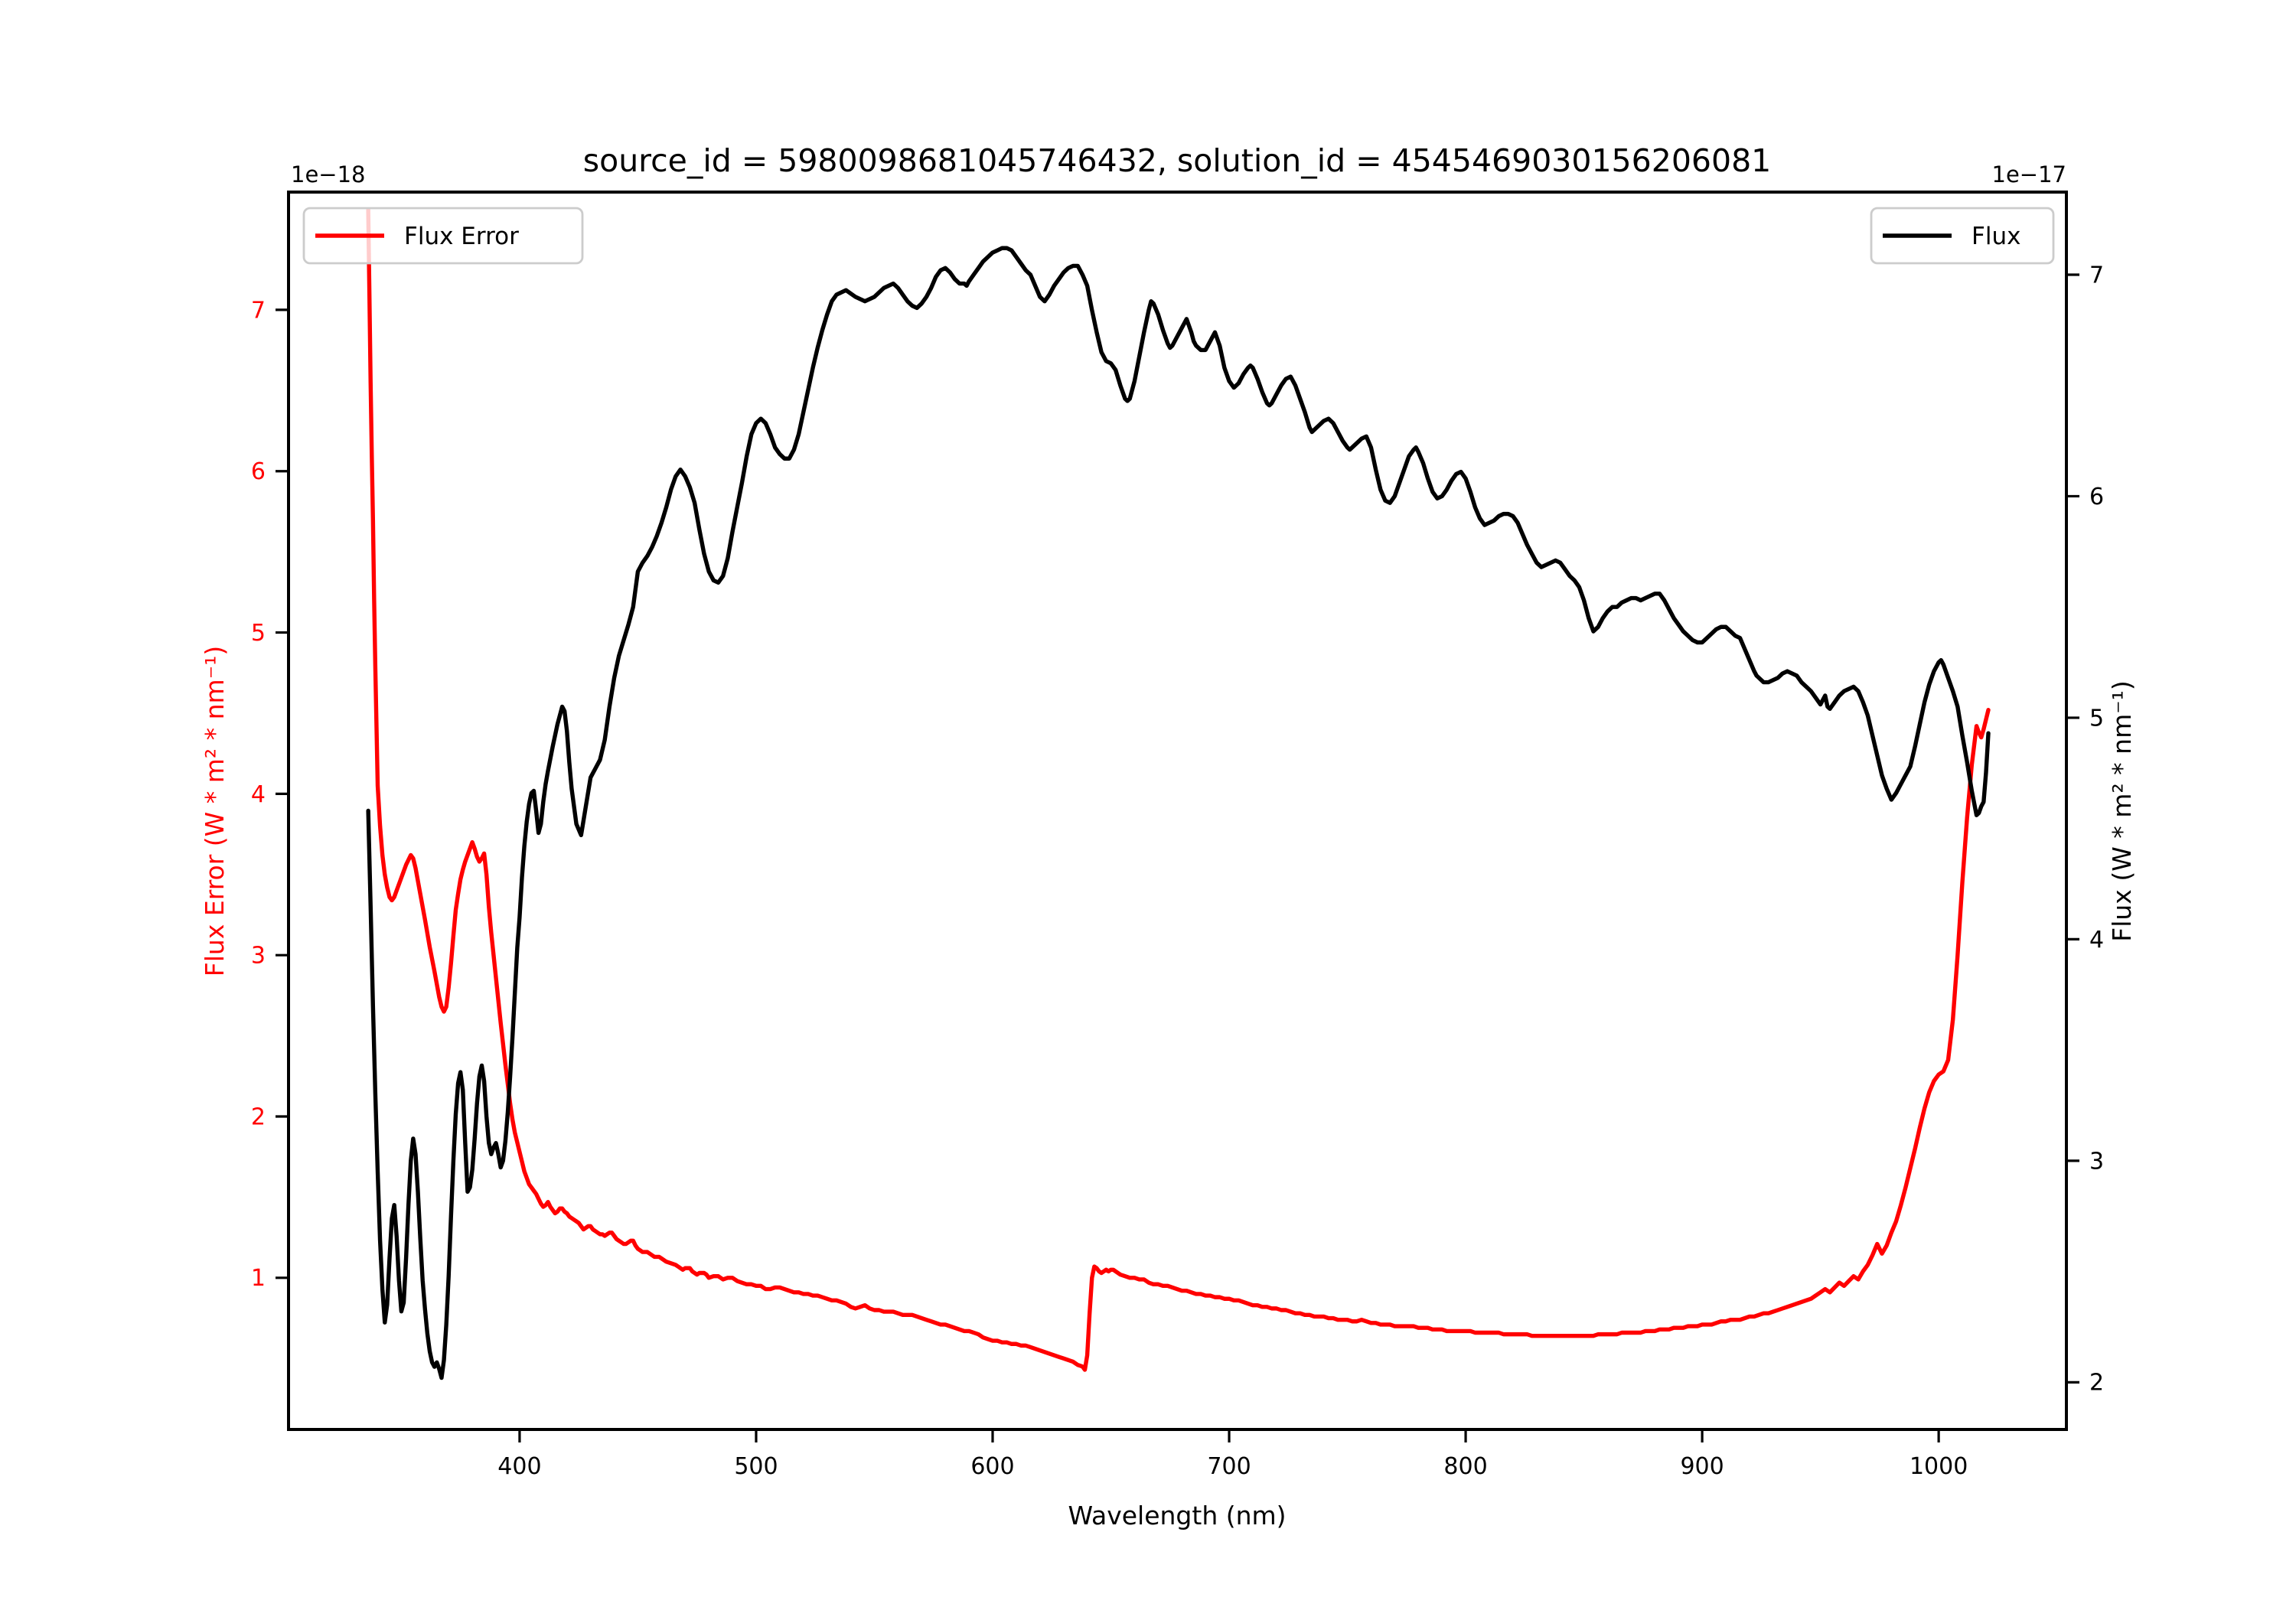  What do you see at coordinates (215, 811) in the screenshot?
I see `left-y-axis-label: Flux Error (W * m² * nm⁻¹)` at bounding box center [215, 811].